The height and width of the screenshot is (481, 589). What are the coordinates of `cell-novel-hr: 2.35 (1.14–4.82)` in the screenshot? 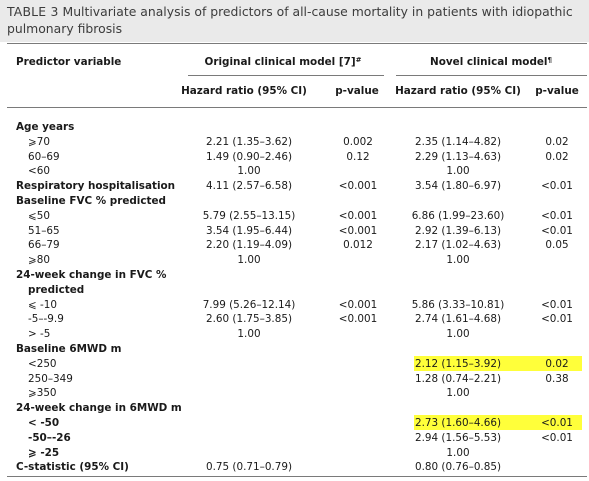 It's located at (458, 142).